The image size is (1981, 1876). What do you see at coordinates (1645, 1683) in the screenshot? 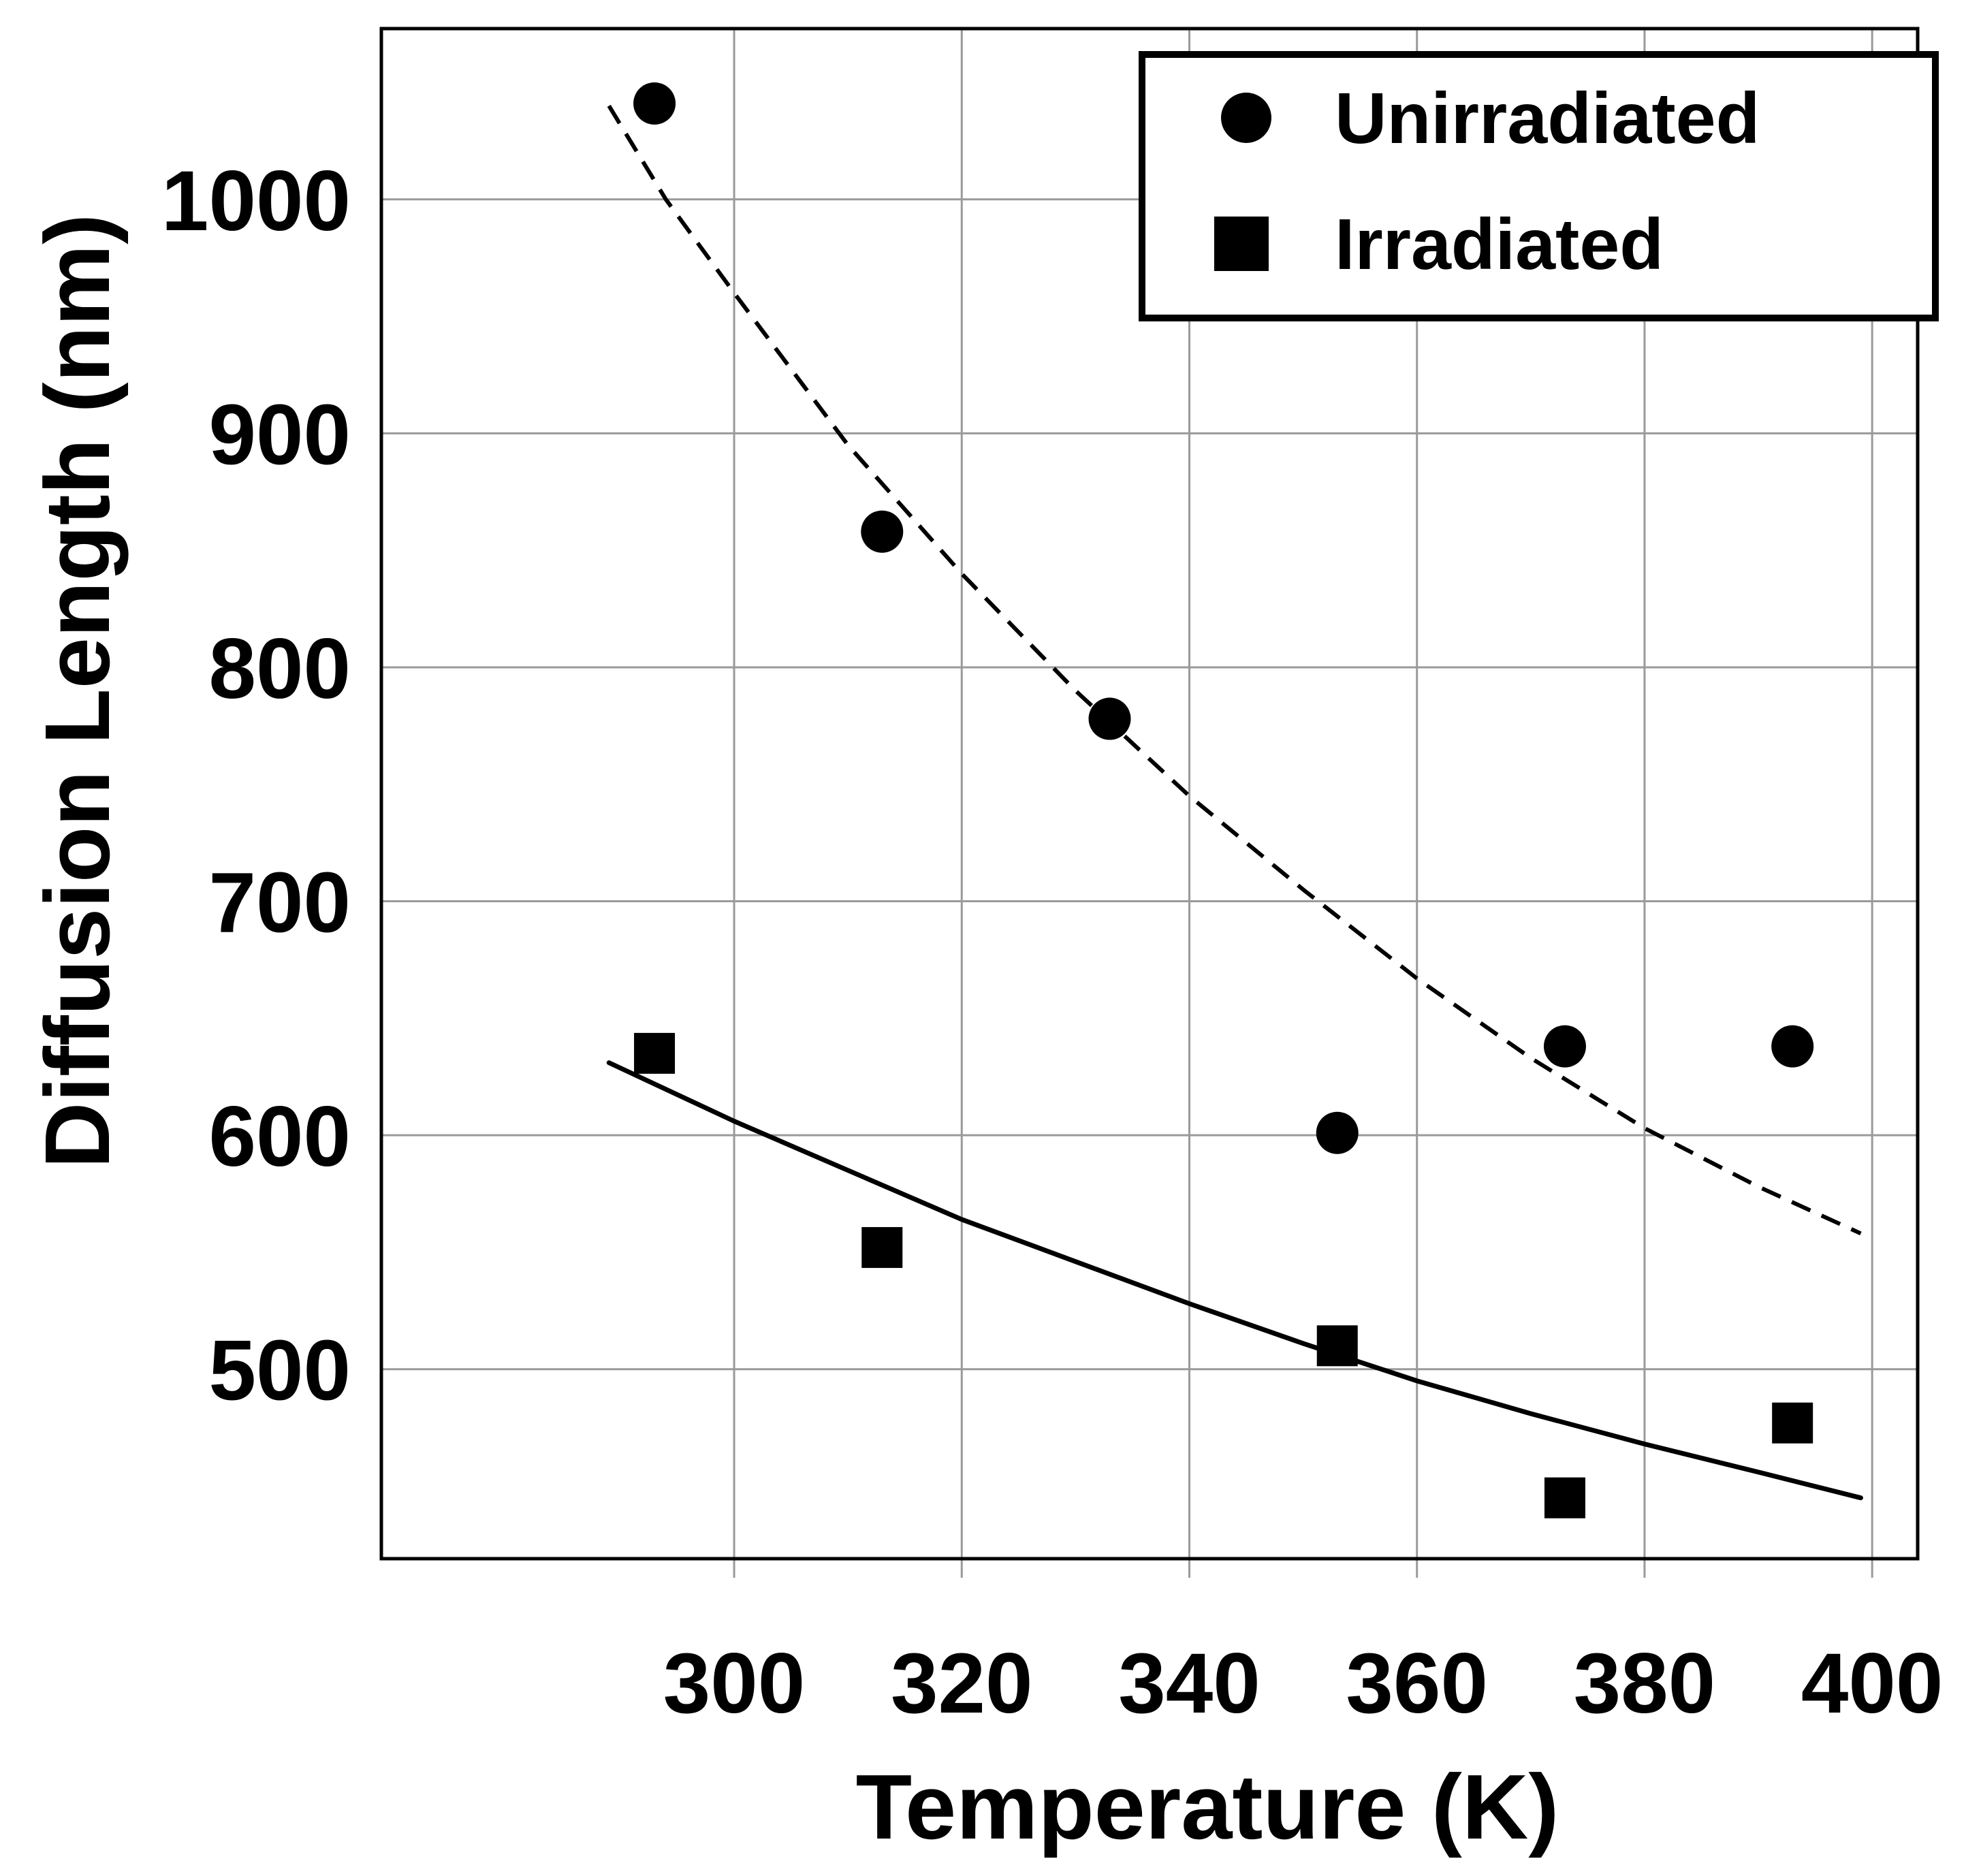
I see `x-tick-label: 380` at bounding box center [1645, 1683].